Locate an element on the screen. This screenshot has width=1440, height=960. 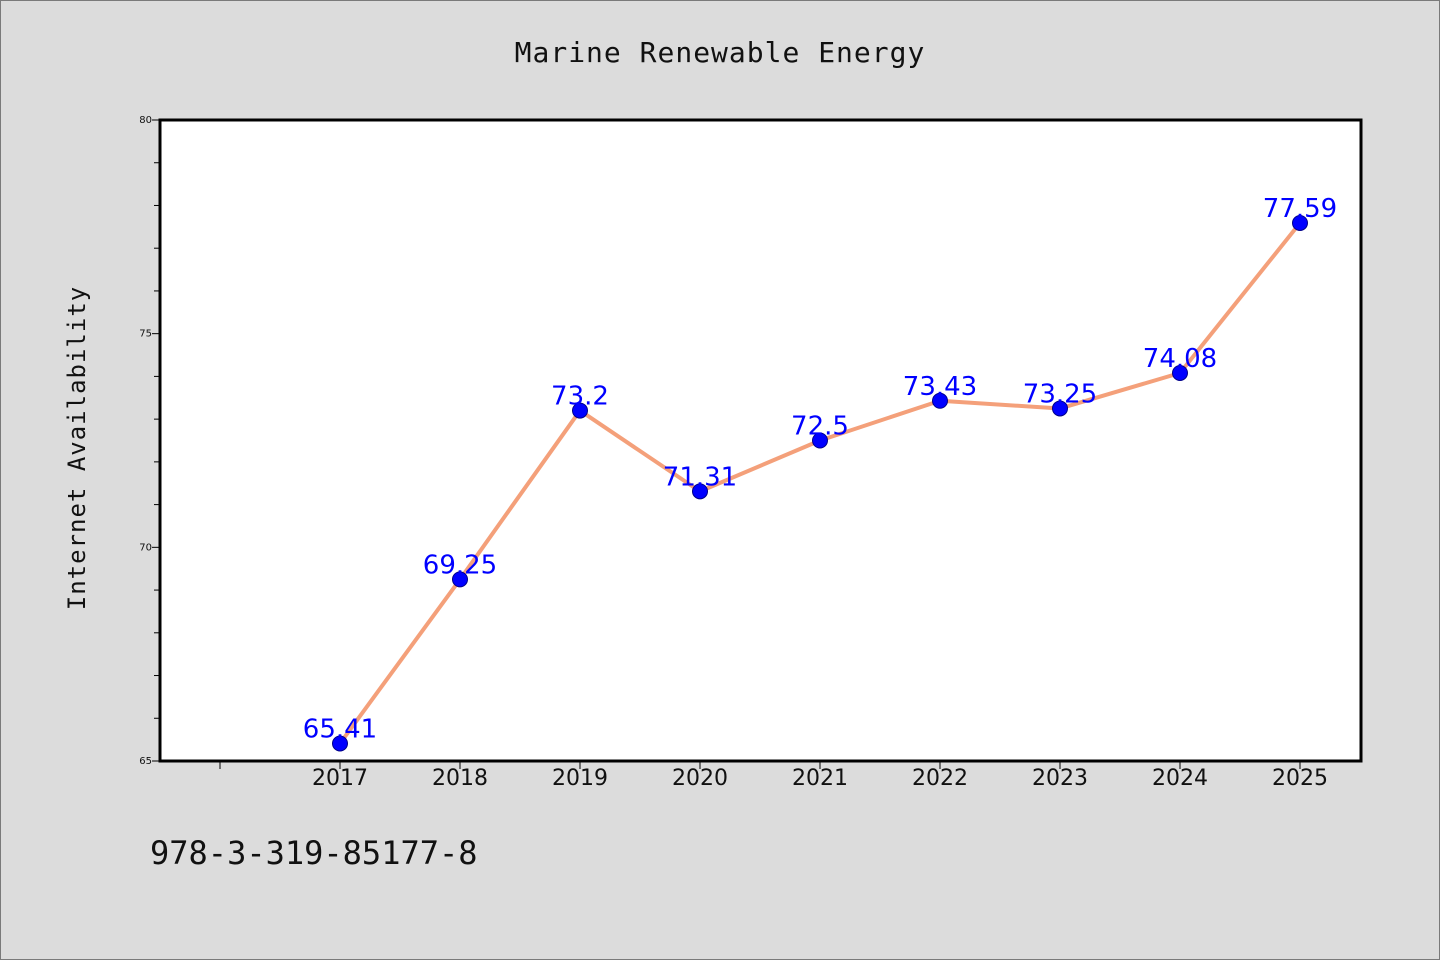
x-tick-label: 2019 is located at coordinates (580, 778).